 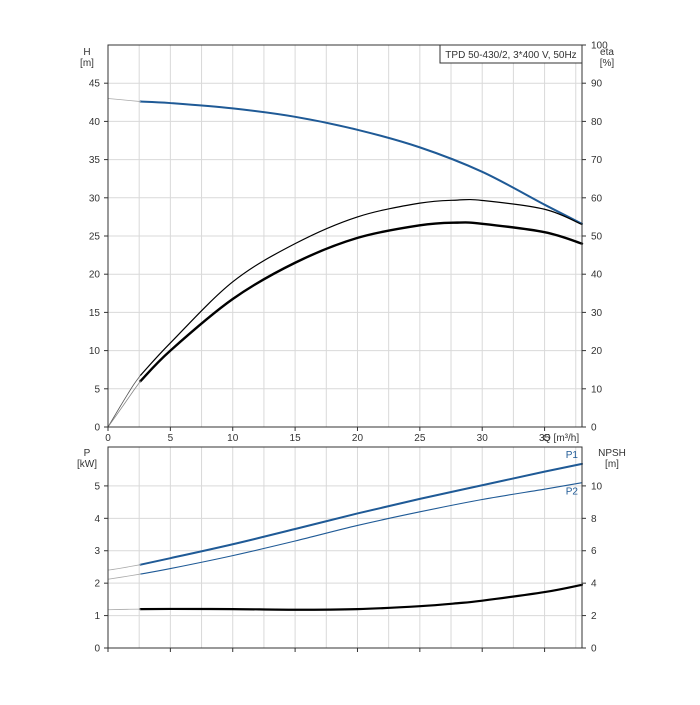 I want to click on chart-title: TPD 50-430/2, 3*400 V, 50Hz, so click(x=510, y=55).